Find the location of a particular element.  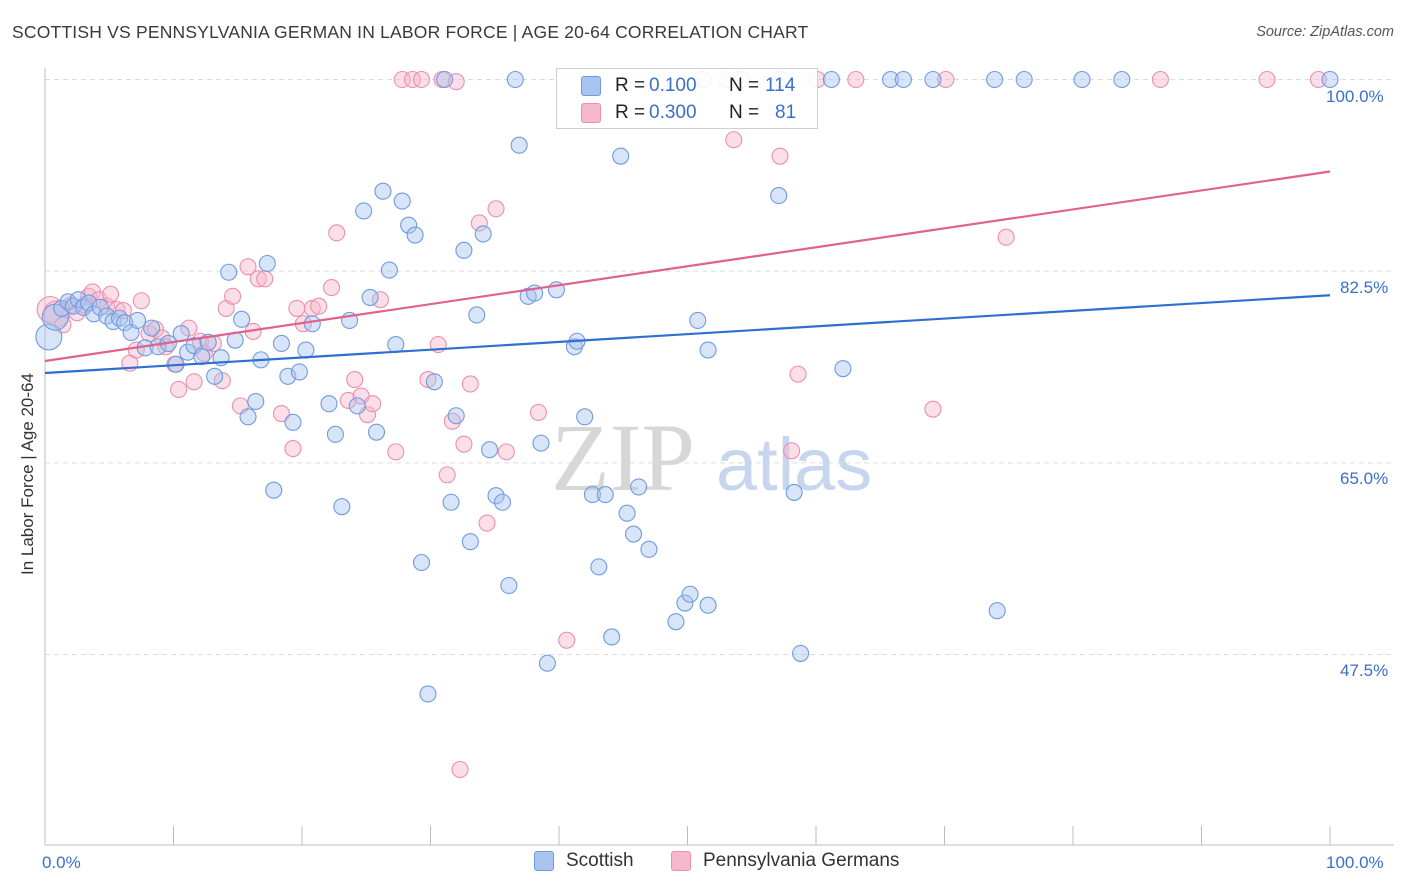

series-legend: Scottish Pennsylvania Germans is located at coordinates (703, 865).